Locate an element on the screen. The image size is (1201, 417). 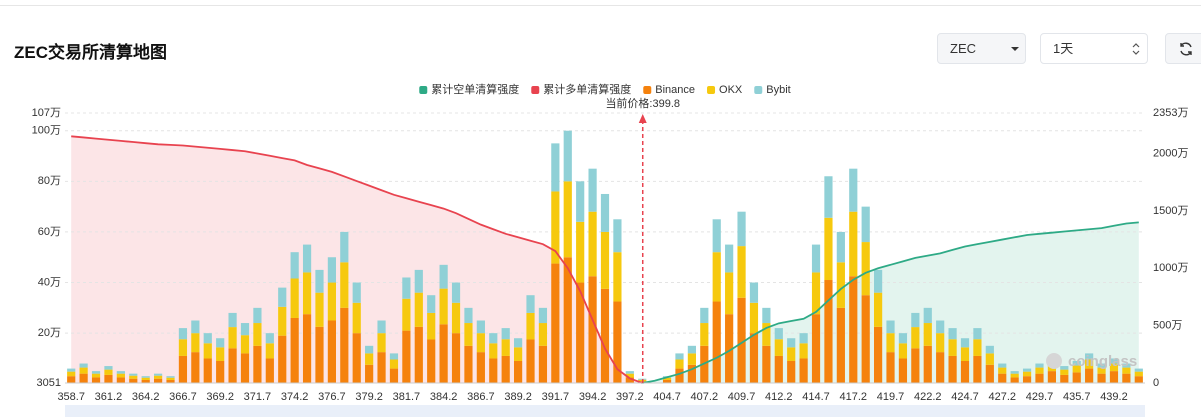
tick-label: 20万 is located at coordinates (49, 333).